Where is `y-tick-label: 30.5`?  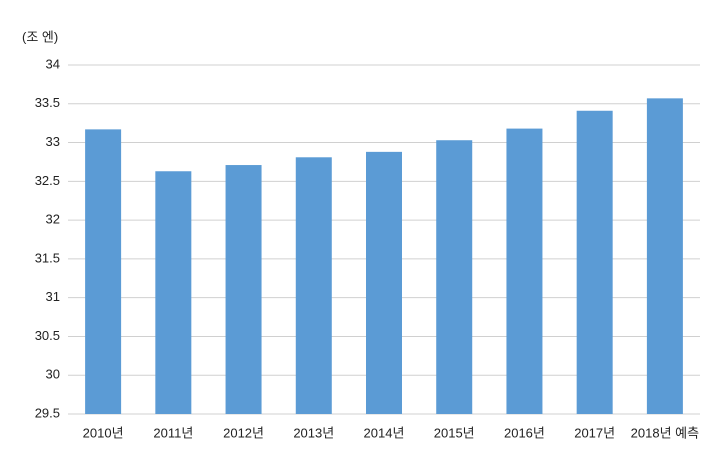
y-tick-label: 30.5 is located at coordinates (47, 335).